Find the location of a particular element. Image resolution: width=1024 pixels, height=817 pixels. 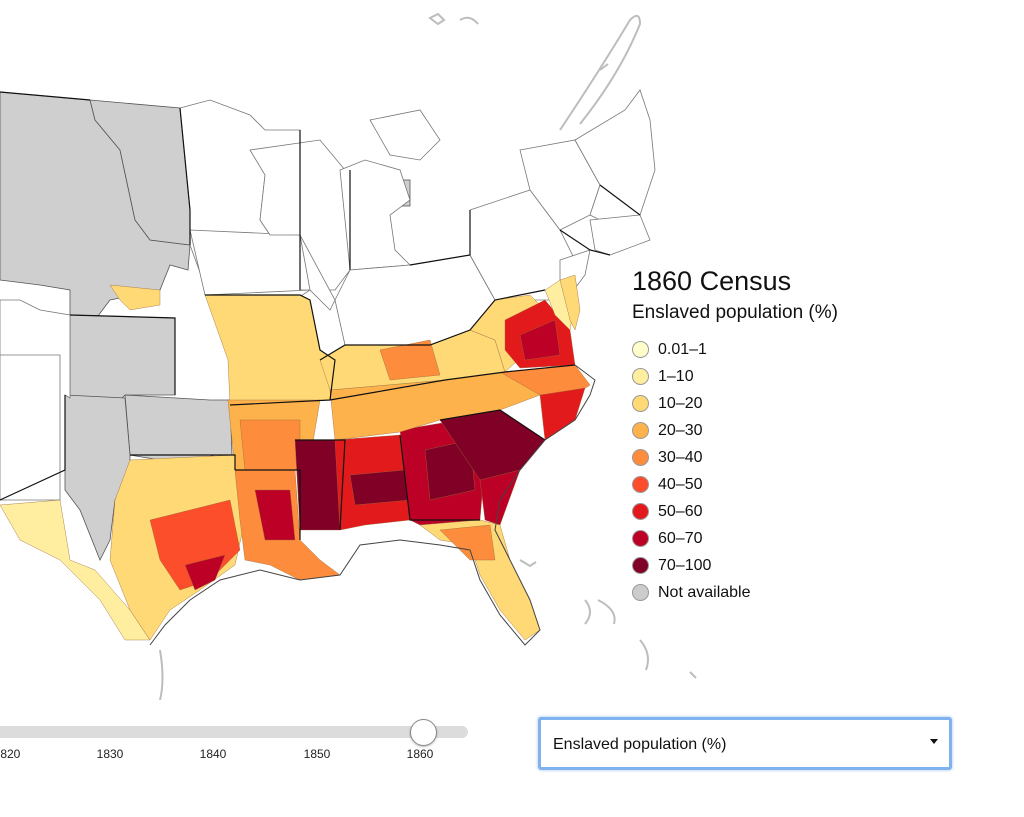

legend-item: 20–30 is located at coordinates (735, 430).